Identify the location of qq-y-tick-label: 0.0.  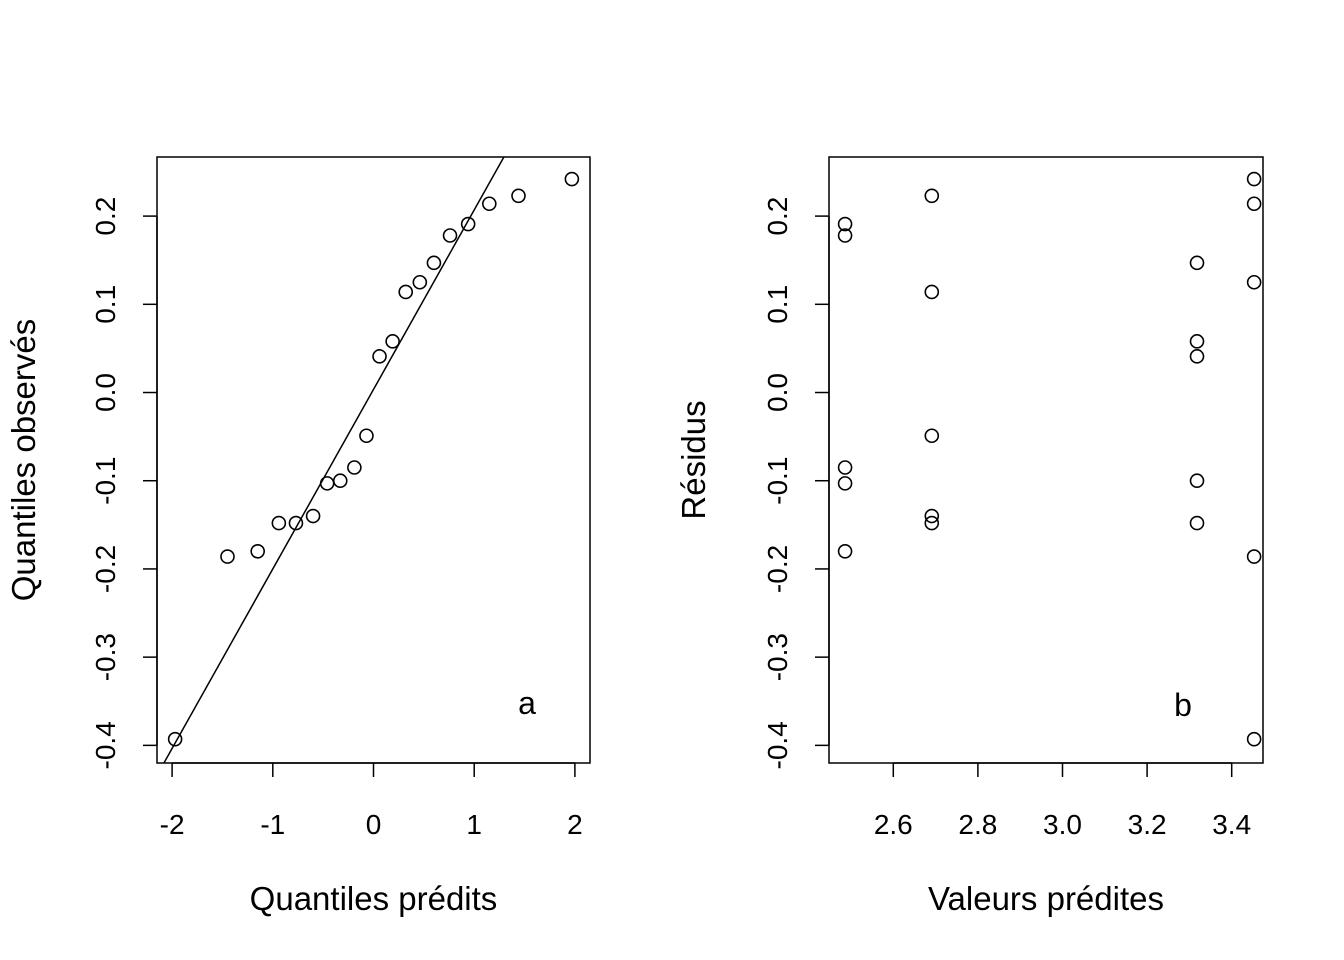
(105, 392).